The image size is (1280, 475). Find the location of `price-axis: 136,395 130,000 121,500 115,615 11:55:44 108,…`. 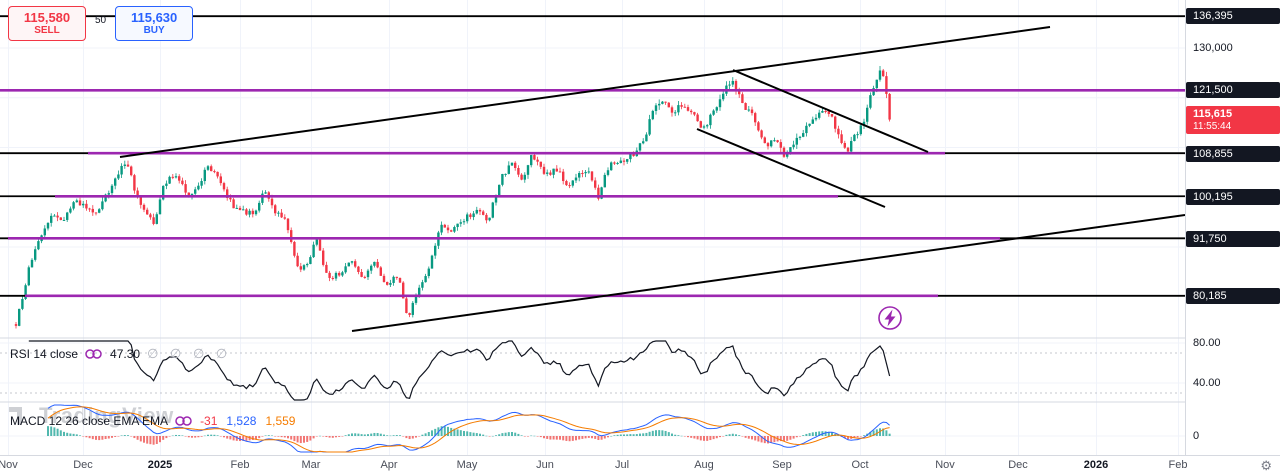

price-axis: 136,395 130,000 121,500 115,615 11:55:44 108,… is located at coordinates (1232, 227).